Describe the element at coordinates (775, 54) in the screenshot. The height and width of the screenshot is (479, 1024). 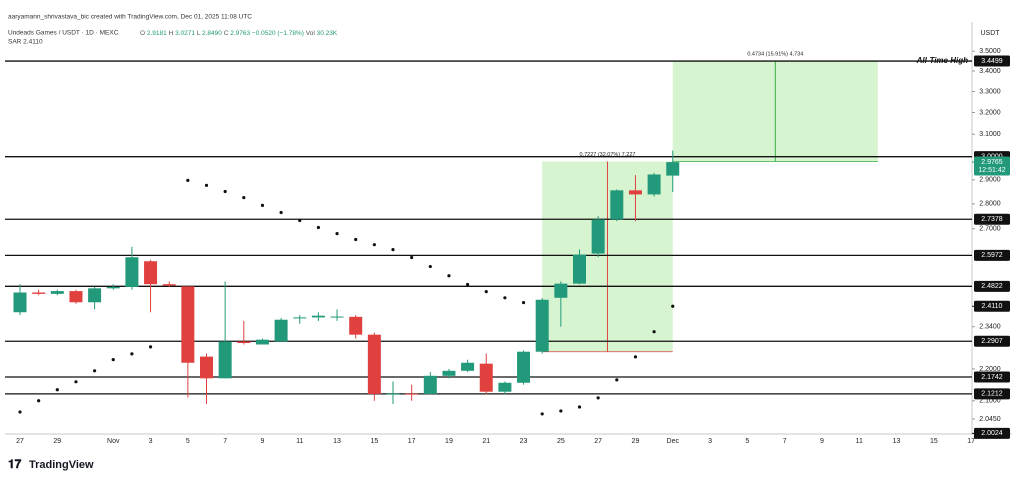
I see `measure-label: 0.4734 (15.91%) 4,734` at that location.